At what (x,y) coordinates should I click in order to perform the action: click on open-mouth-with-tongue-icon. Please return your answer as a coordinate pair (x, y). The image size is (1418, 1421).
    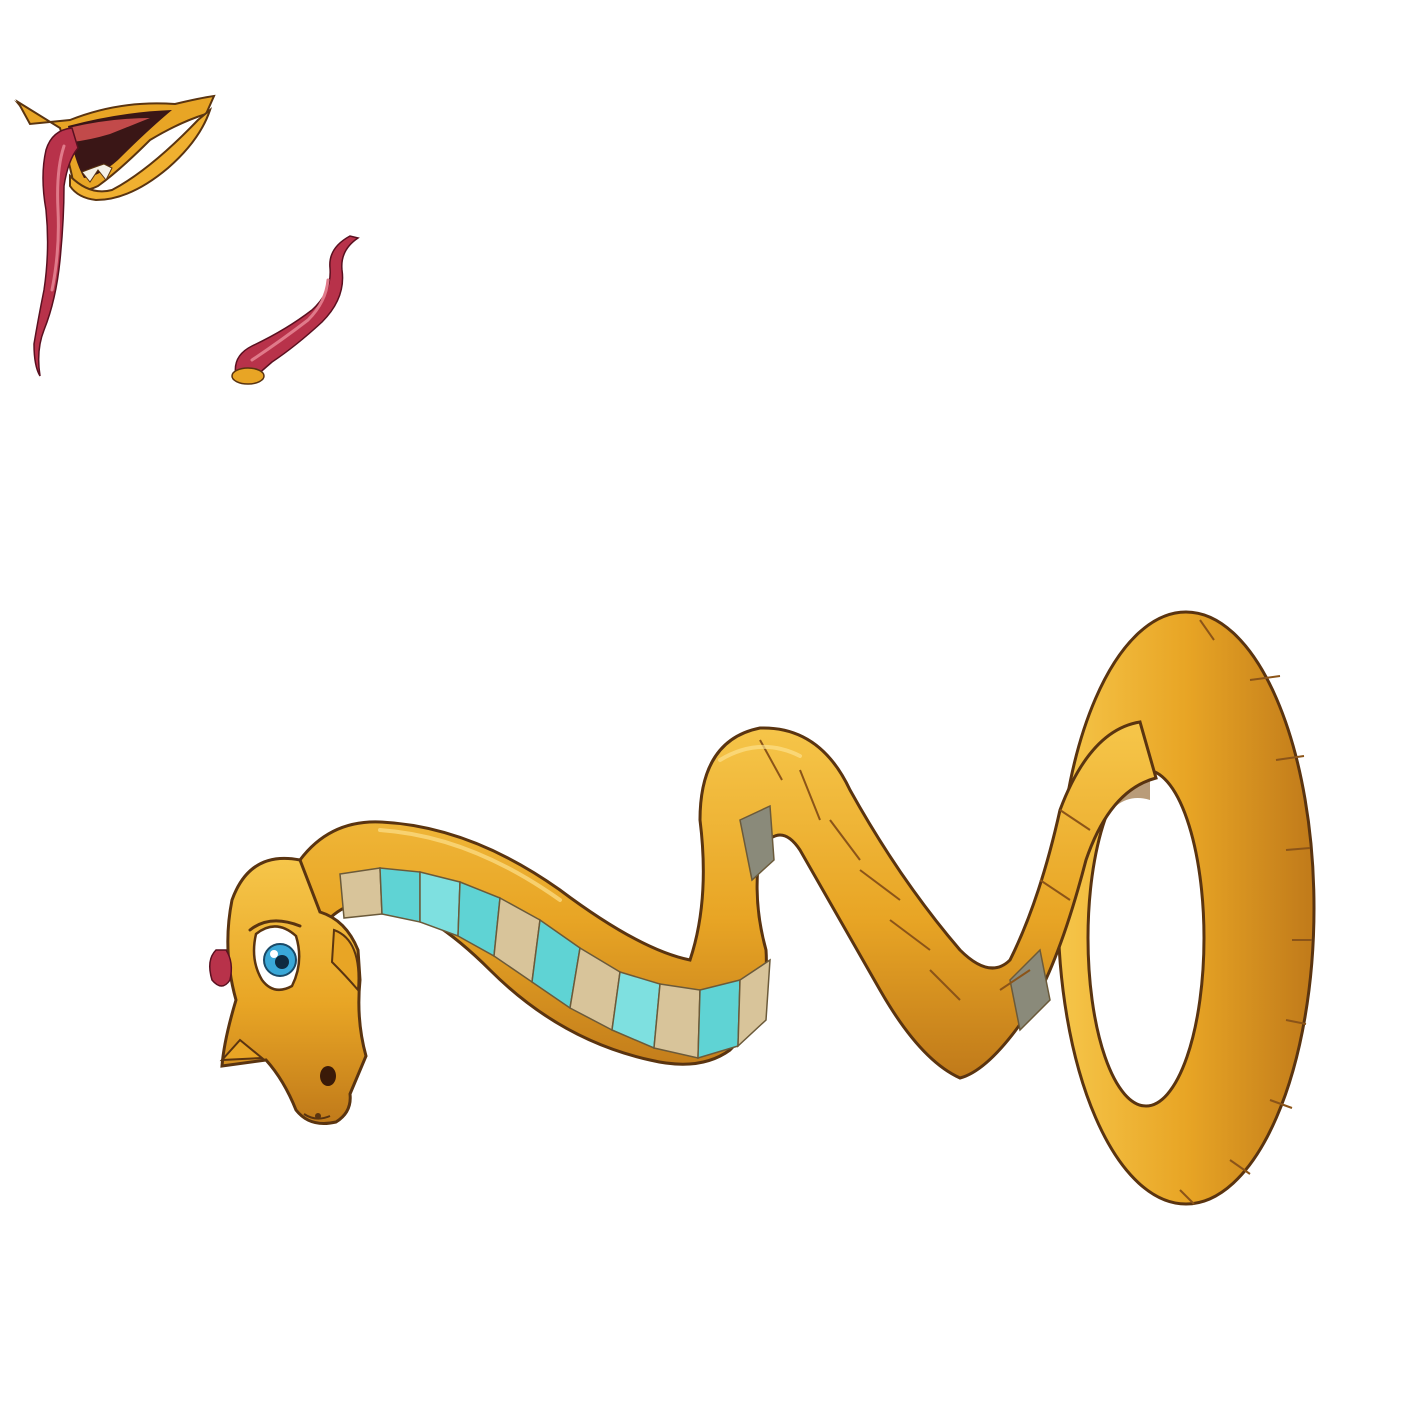
    Looking at the image, I should click on (115, 235).